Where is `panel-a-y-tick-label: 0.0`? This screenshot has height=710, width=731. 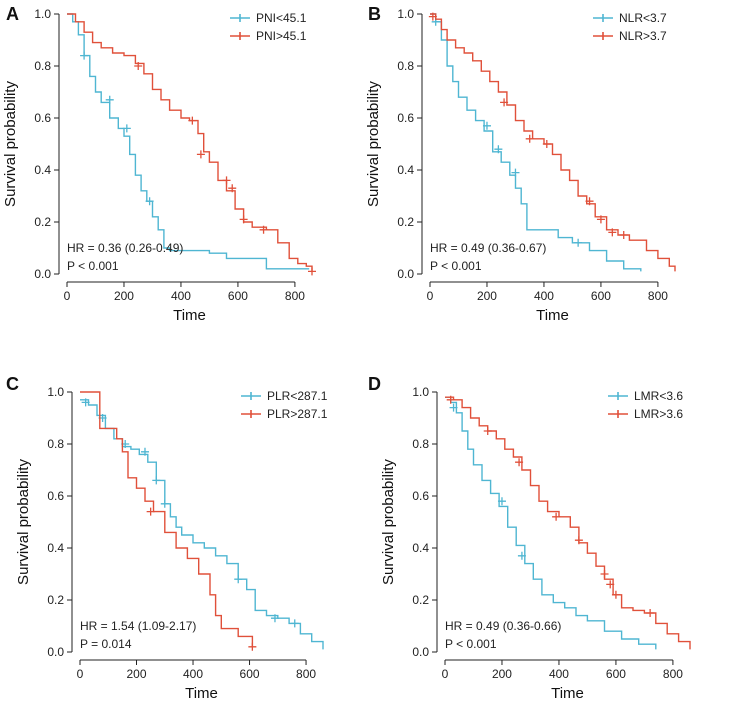 panel-a-y-tick-label: 0.0 is located at coordinates (42, 274).